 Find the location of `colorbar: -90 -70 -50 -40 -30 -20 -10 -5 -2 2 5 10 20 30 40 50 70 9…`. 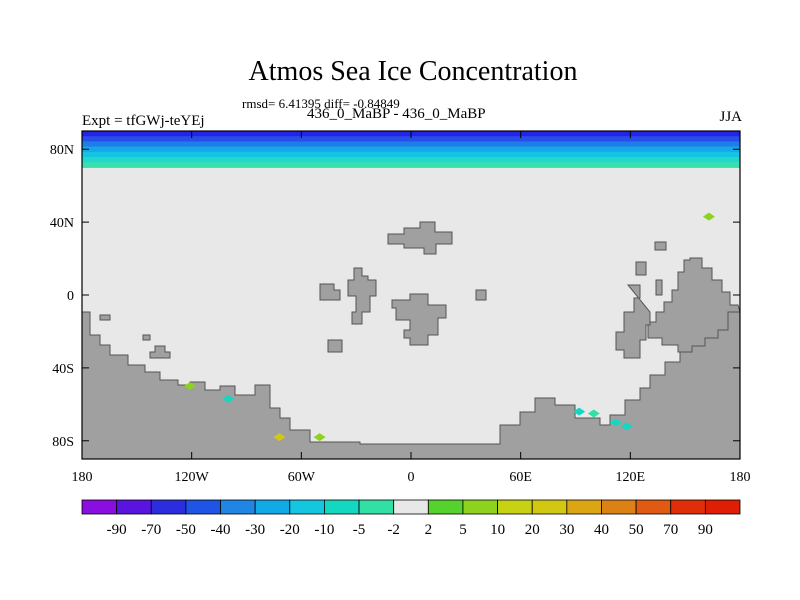

colorbar: -90 -70 -50 -40 -30 -20 -10 -5 -2 2 5 10 20 30 40 50 70 9… is located at coordinates (411, 518).